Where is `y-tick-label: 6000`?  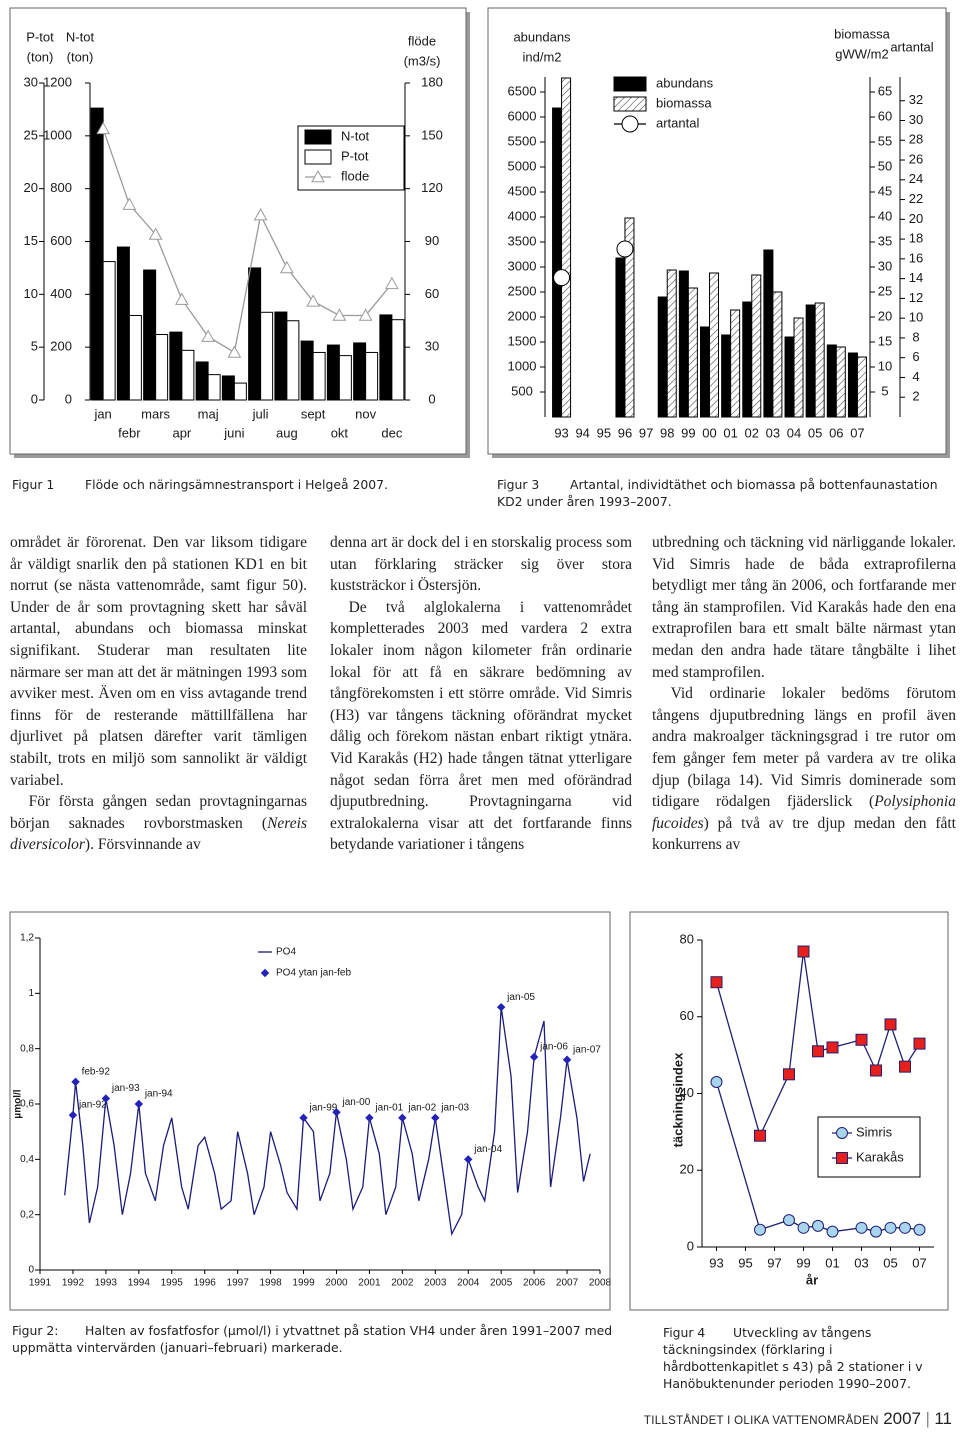 y-tick-label: 6000 is located at coordinates (522, 115).